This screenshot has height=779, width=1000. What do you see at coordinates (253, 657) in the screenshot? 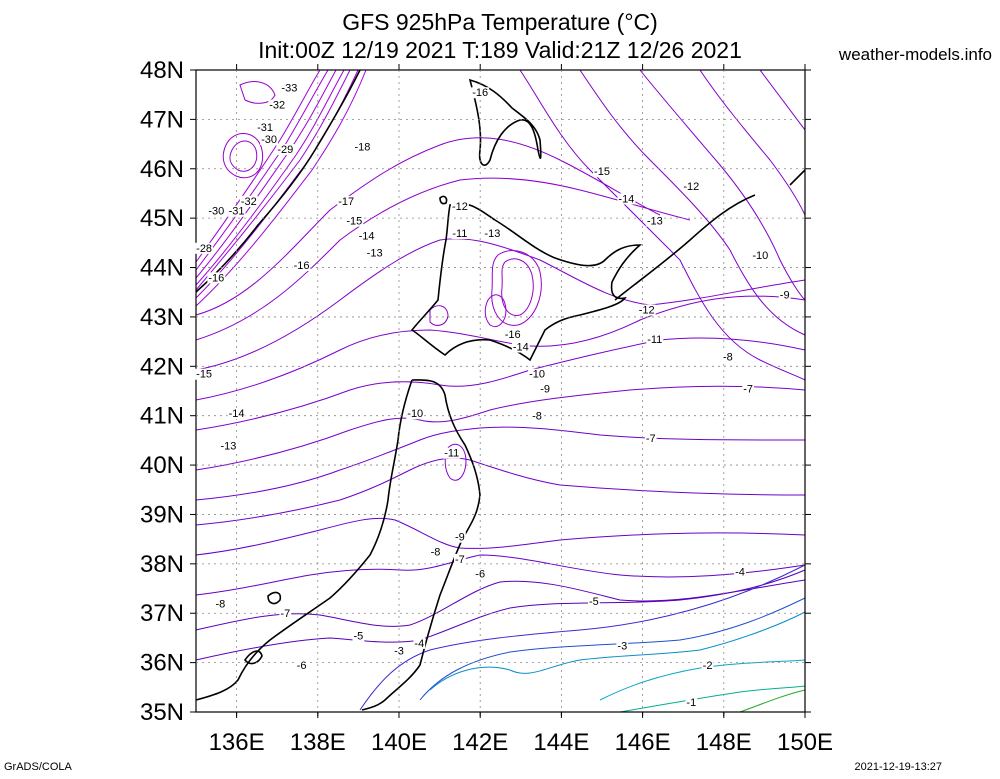
I see `coastline-noto` at bounding box center [253, 657].